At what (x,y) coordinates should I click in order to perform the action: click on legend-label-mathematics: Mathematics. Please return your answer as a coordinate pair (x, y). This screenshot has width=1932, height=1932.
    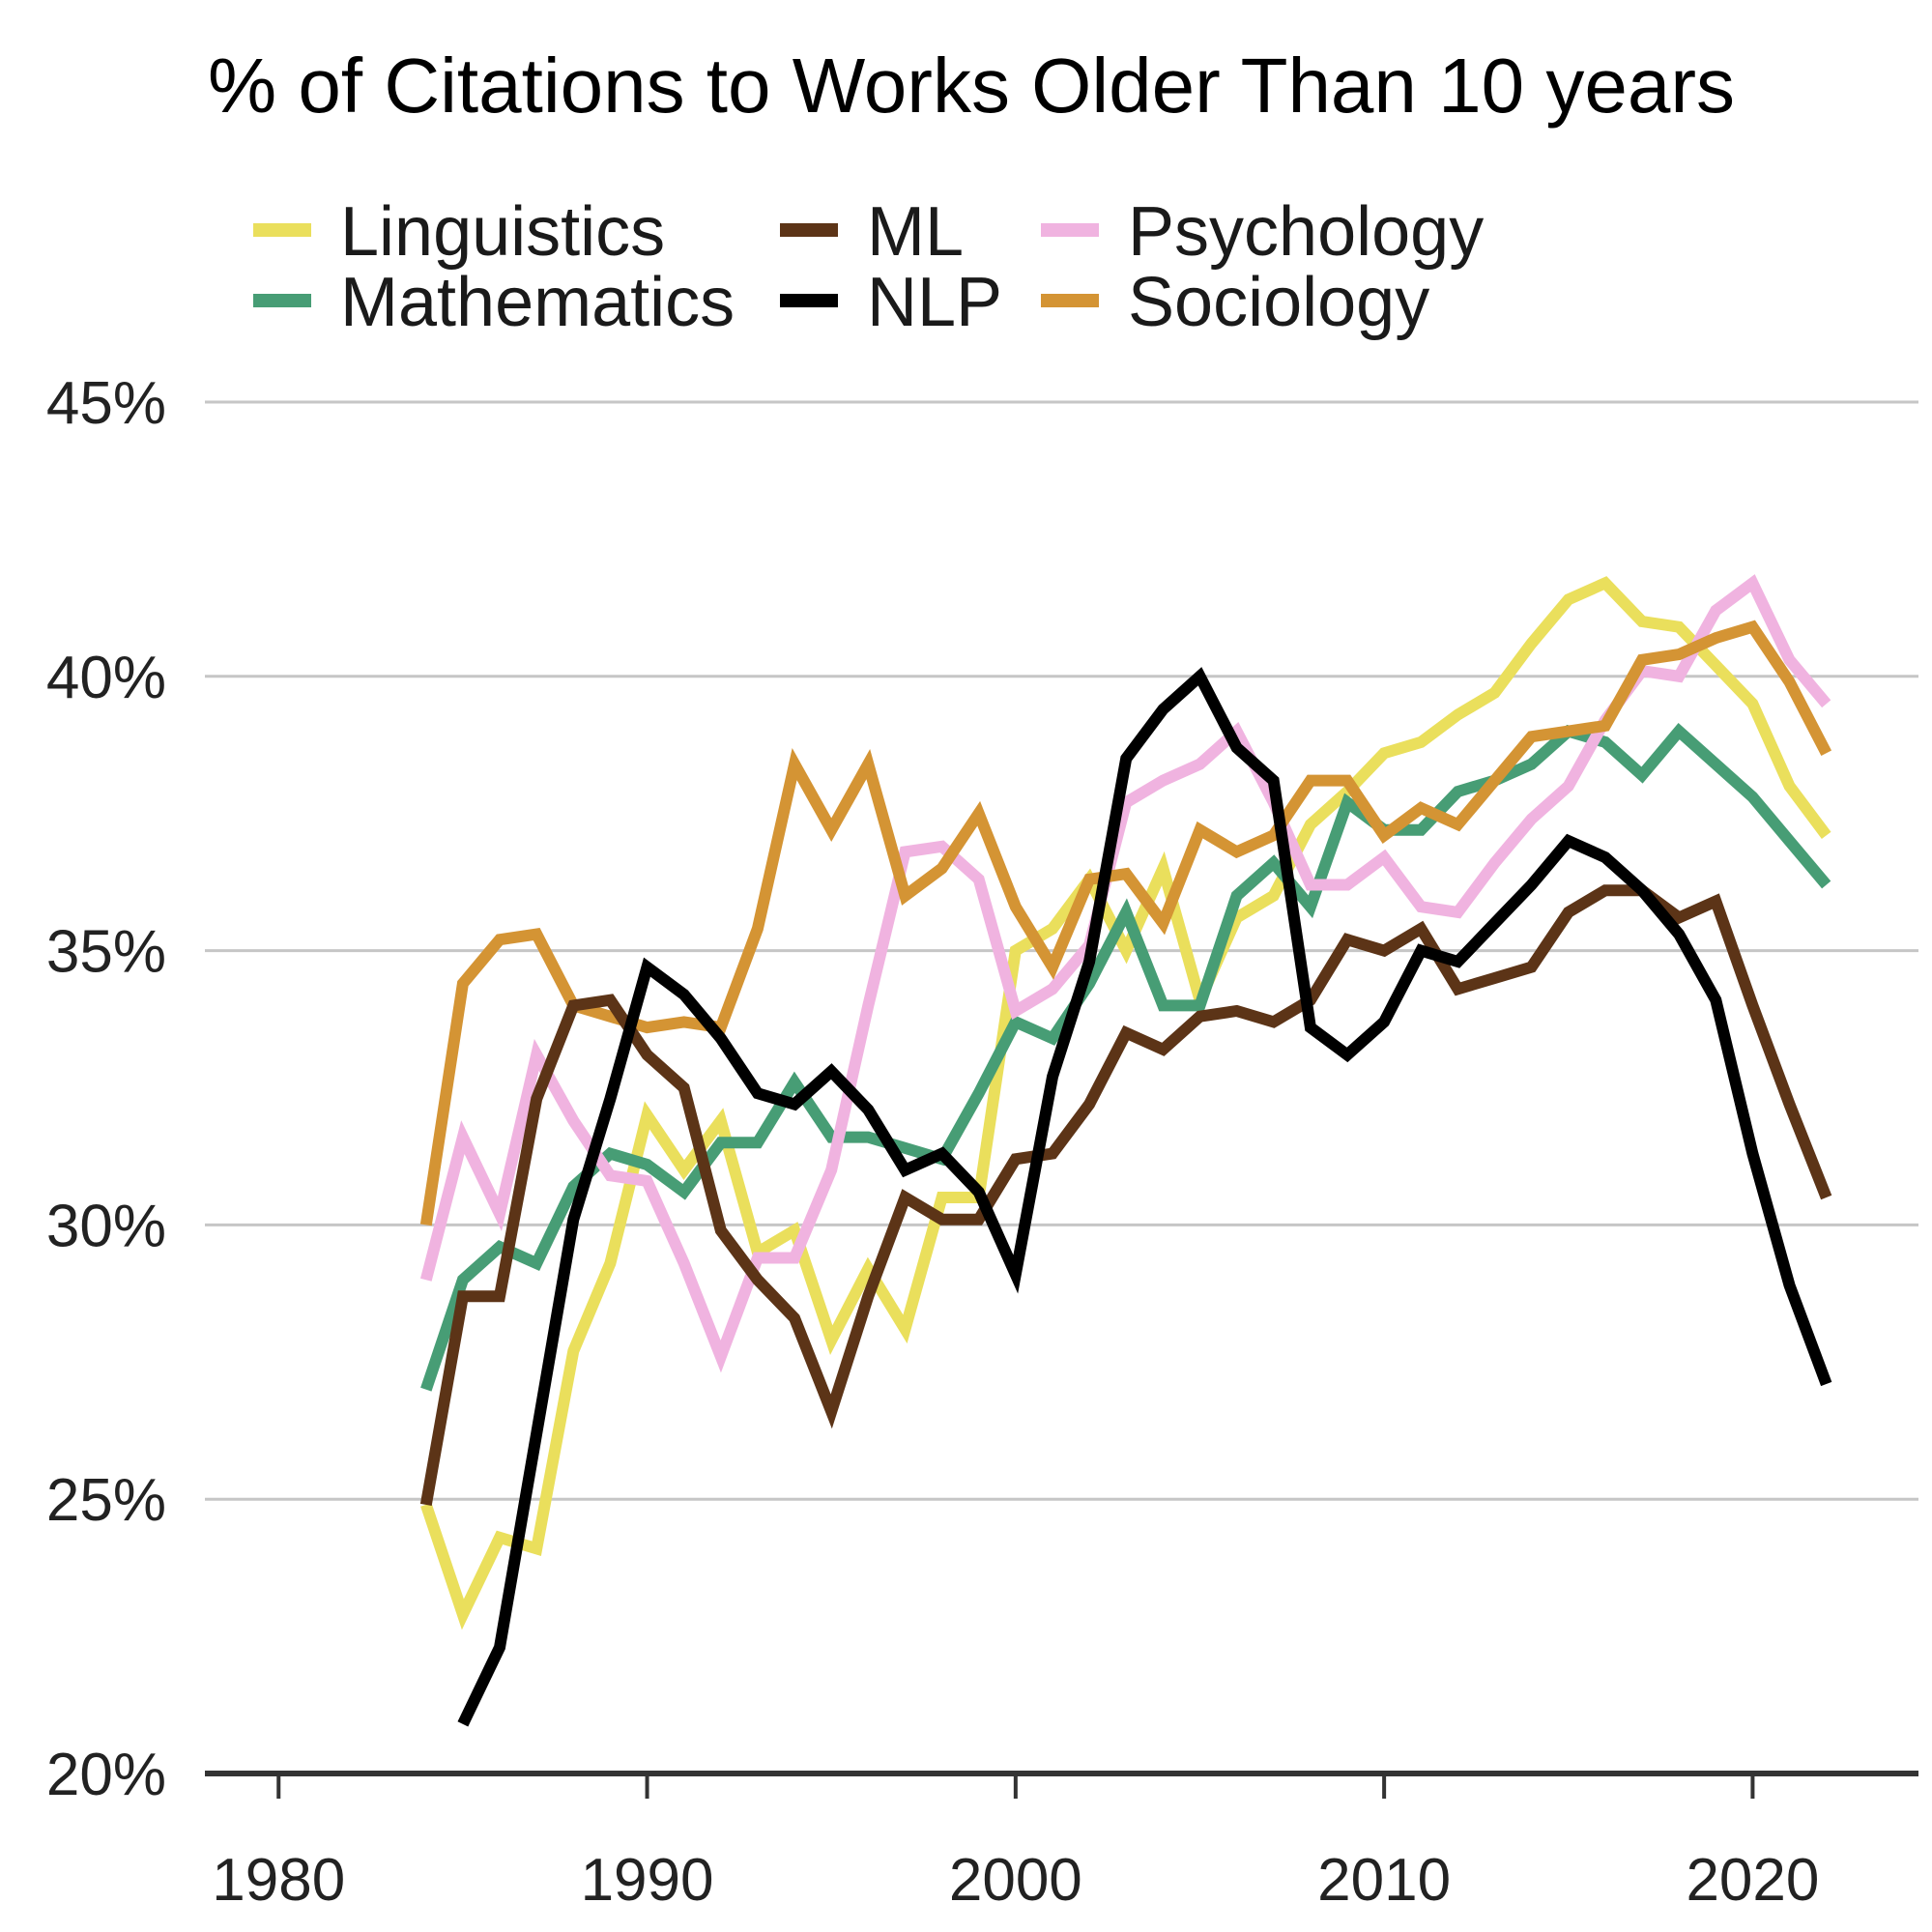
    Looking at the image, I should click on (538, 303).